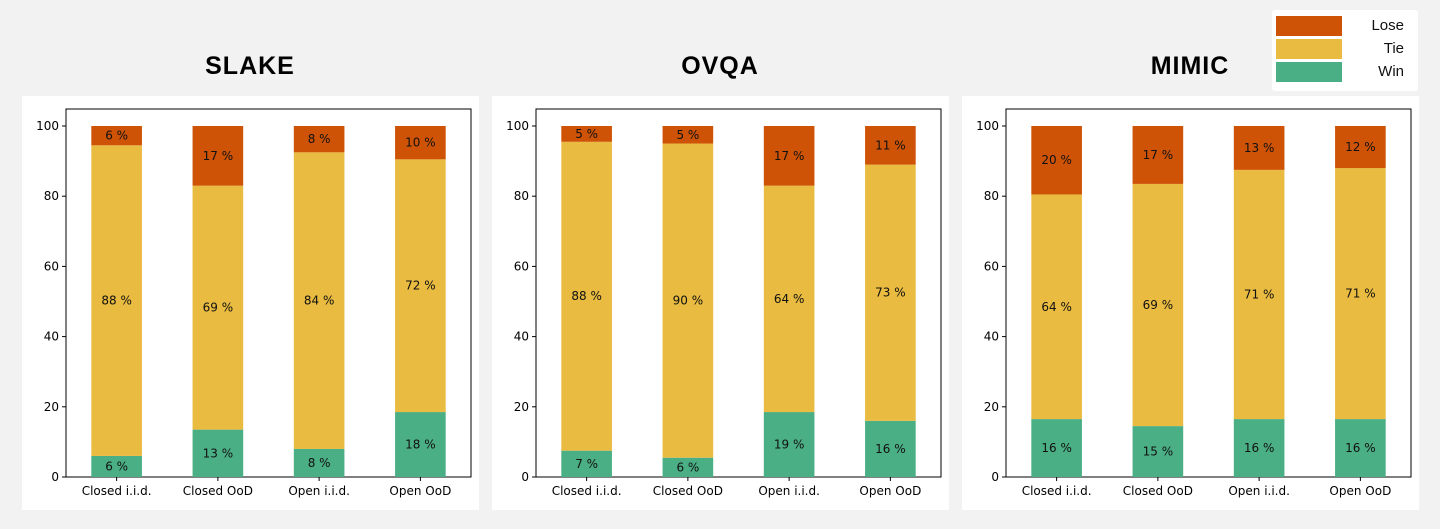 Image resolution: width=1440 pixels, height=529 pixels. What do you see at coordinates (890, 293) in the screenshot?
I see `data-label-tie: 73 %` at bounding box center [890, 293].